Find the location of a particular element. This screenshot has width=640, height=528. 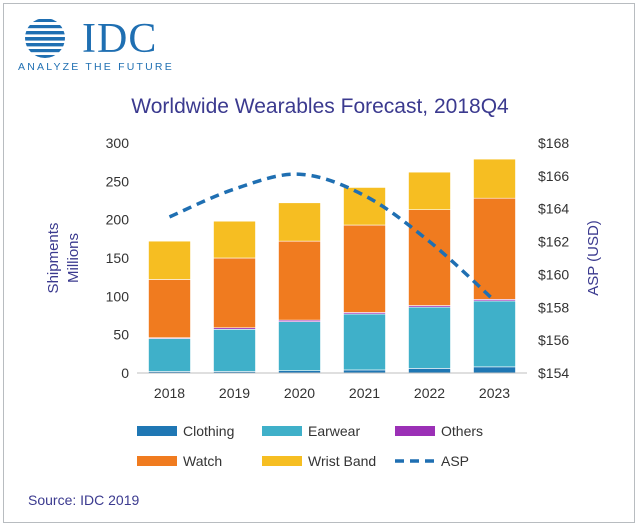

bar-clothing-2022 is located at coordinates (429, 371).